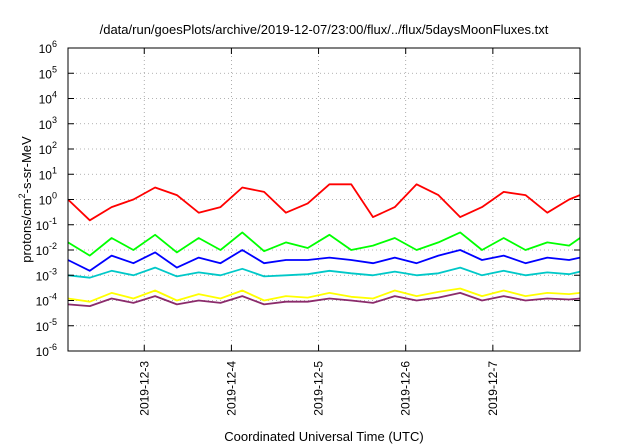 This screenshot has width=640, height=448. I want to click on y-tick-label: 10⁻⁵, so click(46, 325).